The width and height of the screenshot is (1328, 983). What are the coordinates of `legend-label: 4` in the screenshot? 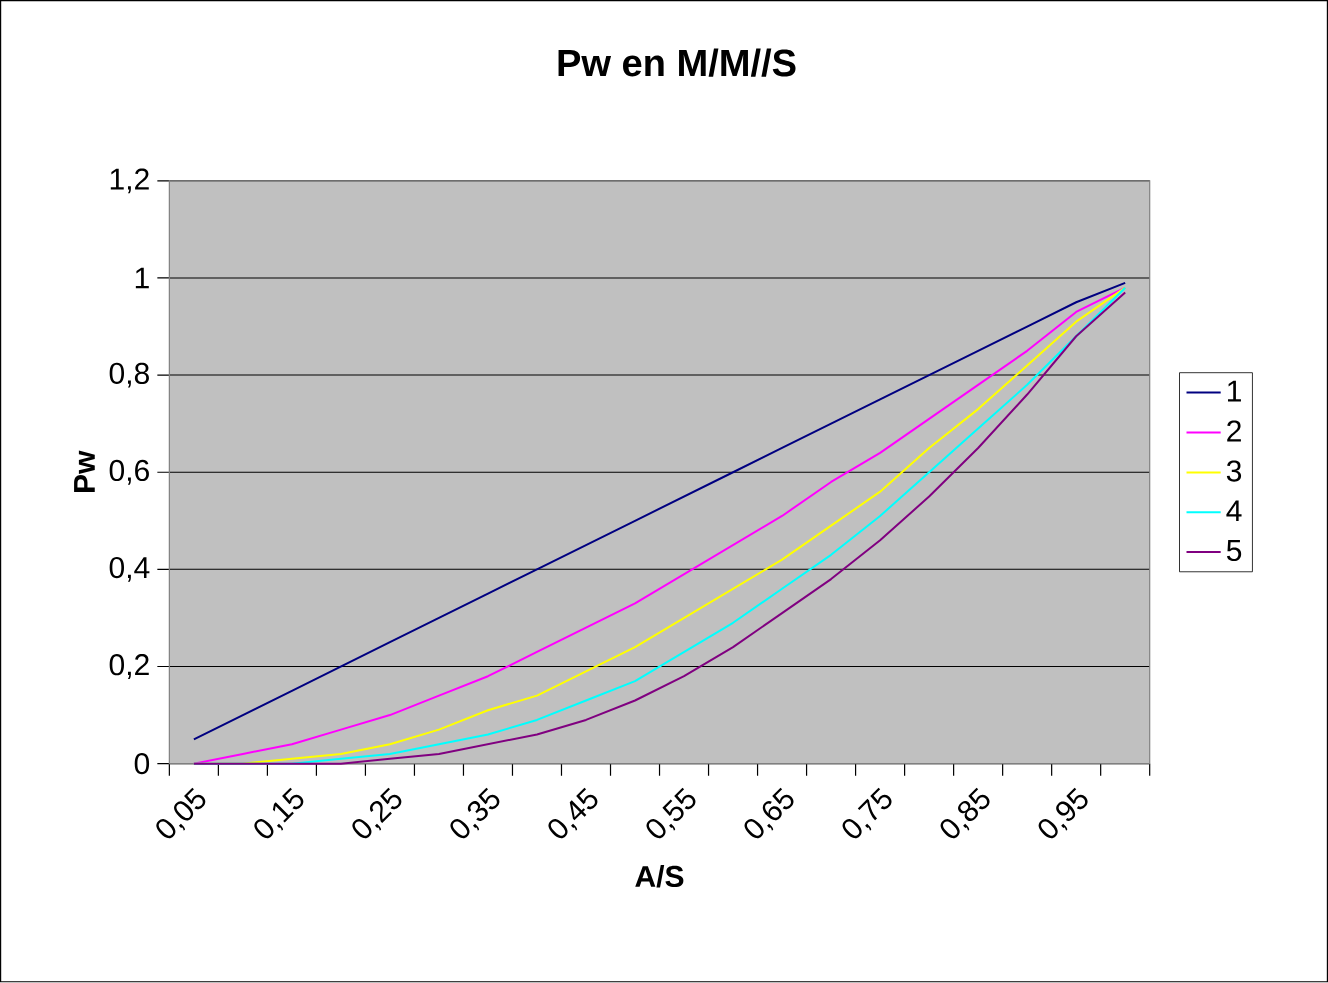 It's located at (1234, 511).